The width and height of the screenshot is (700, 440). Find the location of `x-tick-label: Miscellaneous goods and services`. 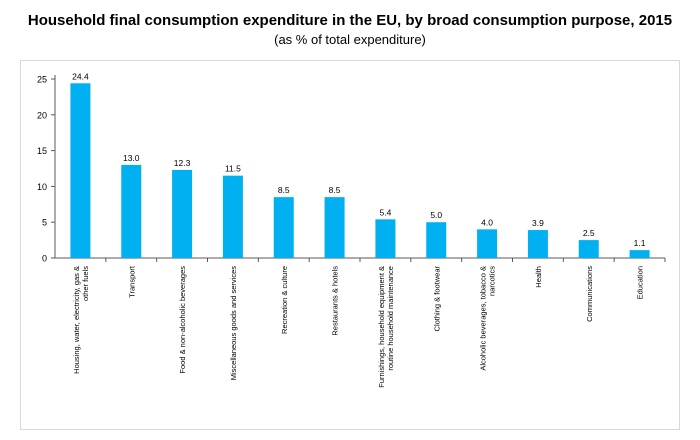

x-tick-label: Miscellaneous goods and services is located at coordinates (233, 323).